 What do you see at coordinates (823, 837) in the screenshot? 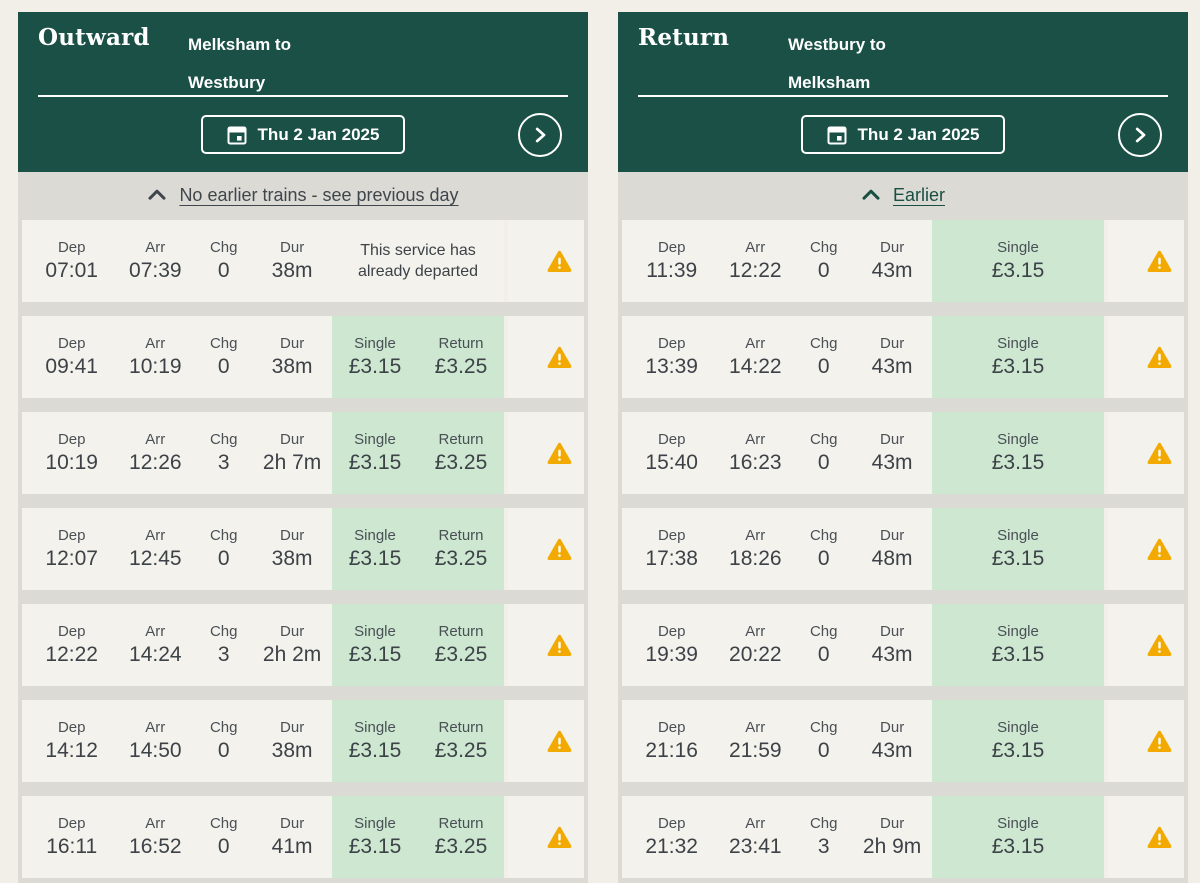
I see `changes: Chg 3` at bounding box center [823, 837].